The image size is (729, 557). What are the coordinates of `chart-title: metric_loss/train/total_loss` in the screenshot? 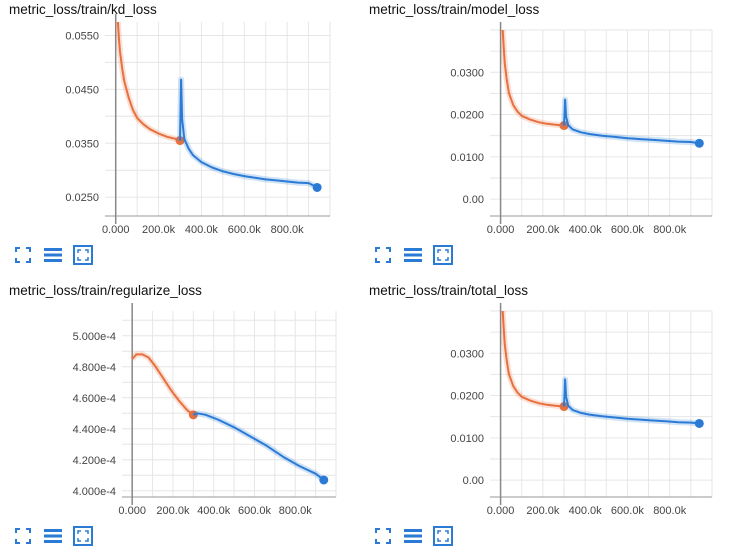 It's located at (449, 290).